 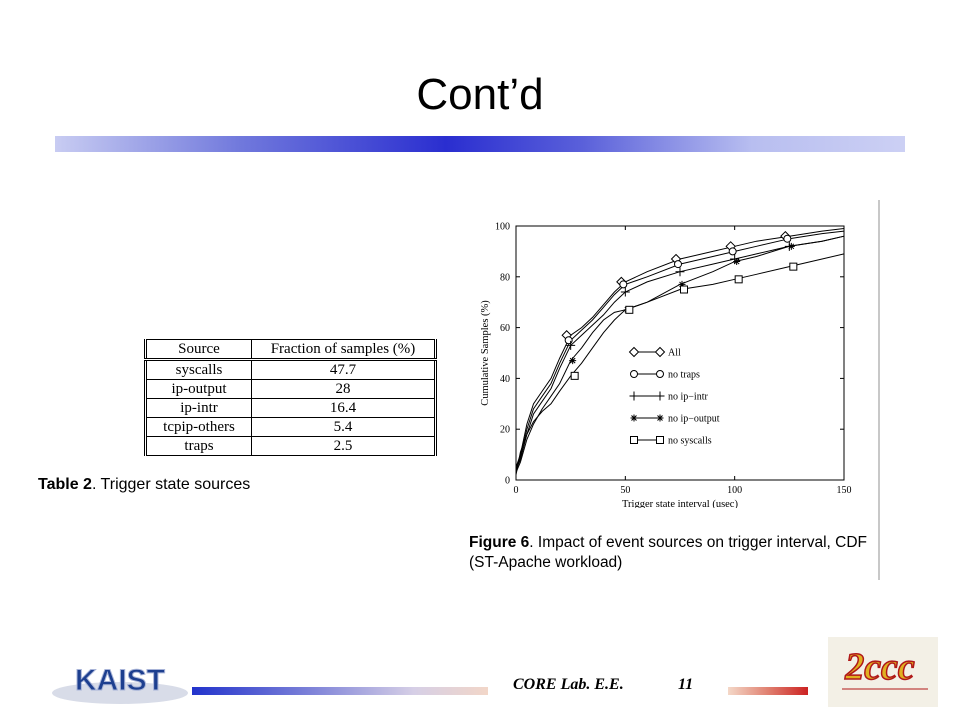 I want to click on legend-label: no syscalls, so click(x=690, y=441).